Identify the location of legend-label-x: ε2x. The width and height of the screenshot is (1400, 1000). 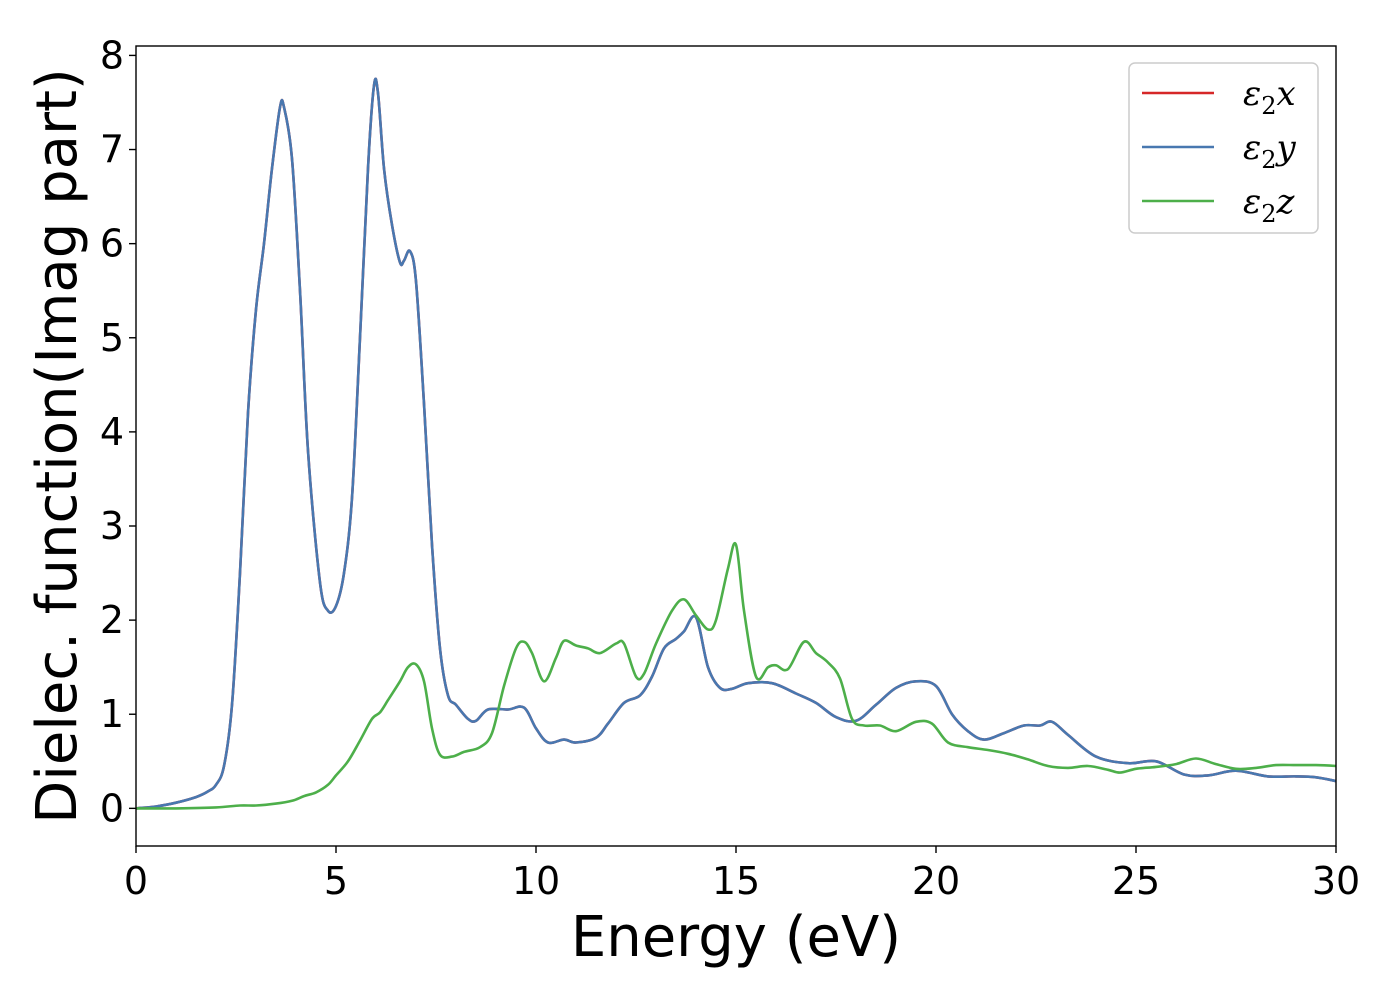
(1269, 97).